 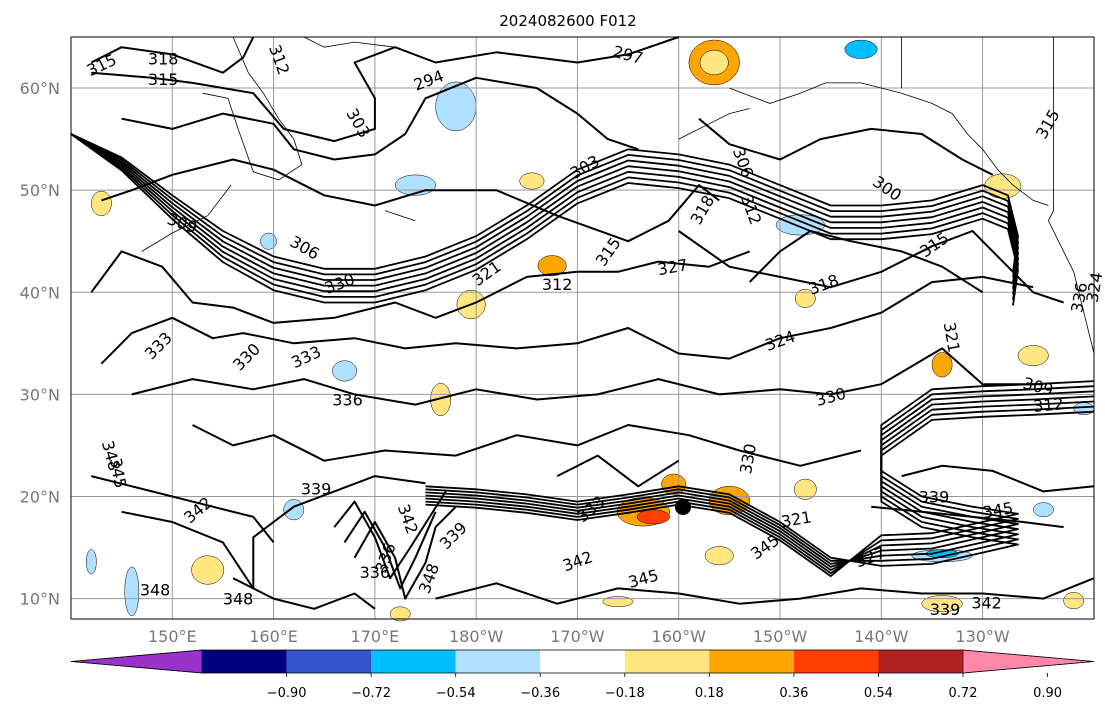 What do you see at coordinates (155, 589) in the screenshot?
I see `contour-label: 348` at bounding box center [155, 589].